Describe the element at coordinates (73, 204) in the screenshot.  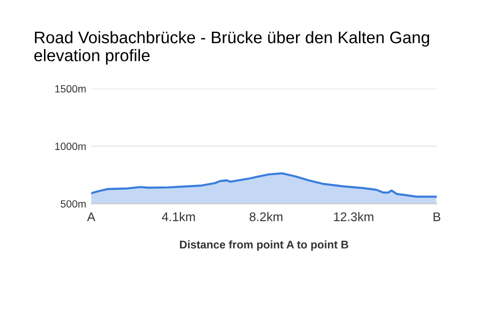
I see `y-tick-label: 500m` at that location.